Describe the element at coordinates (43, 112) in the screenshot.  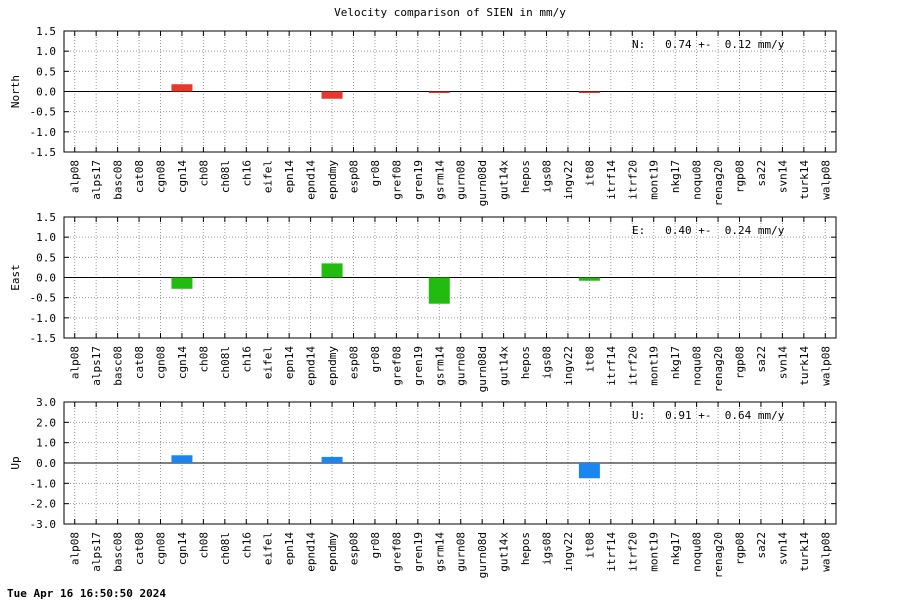
I see `y-tick-label: -0.5` at that location.